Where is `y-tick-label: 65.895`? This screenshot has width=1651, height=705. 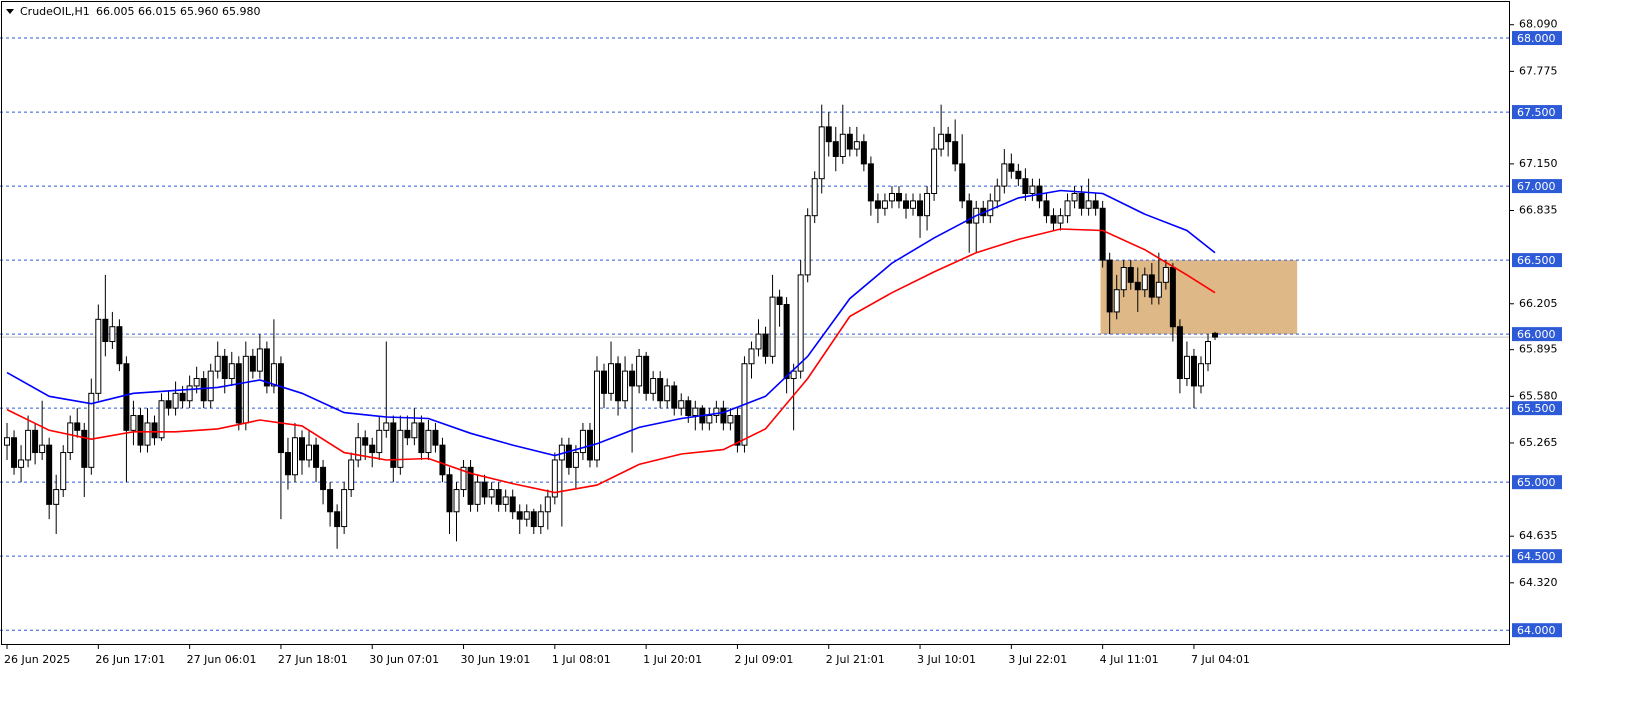 y-tick-label: 65.895 is located at coordinates (1538, 349).